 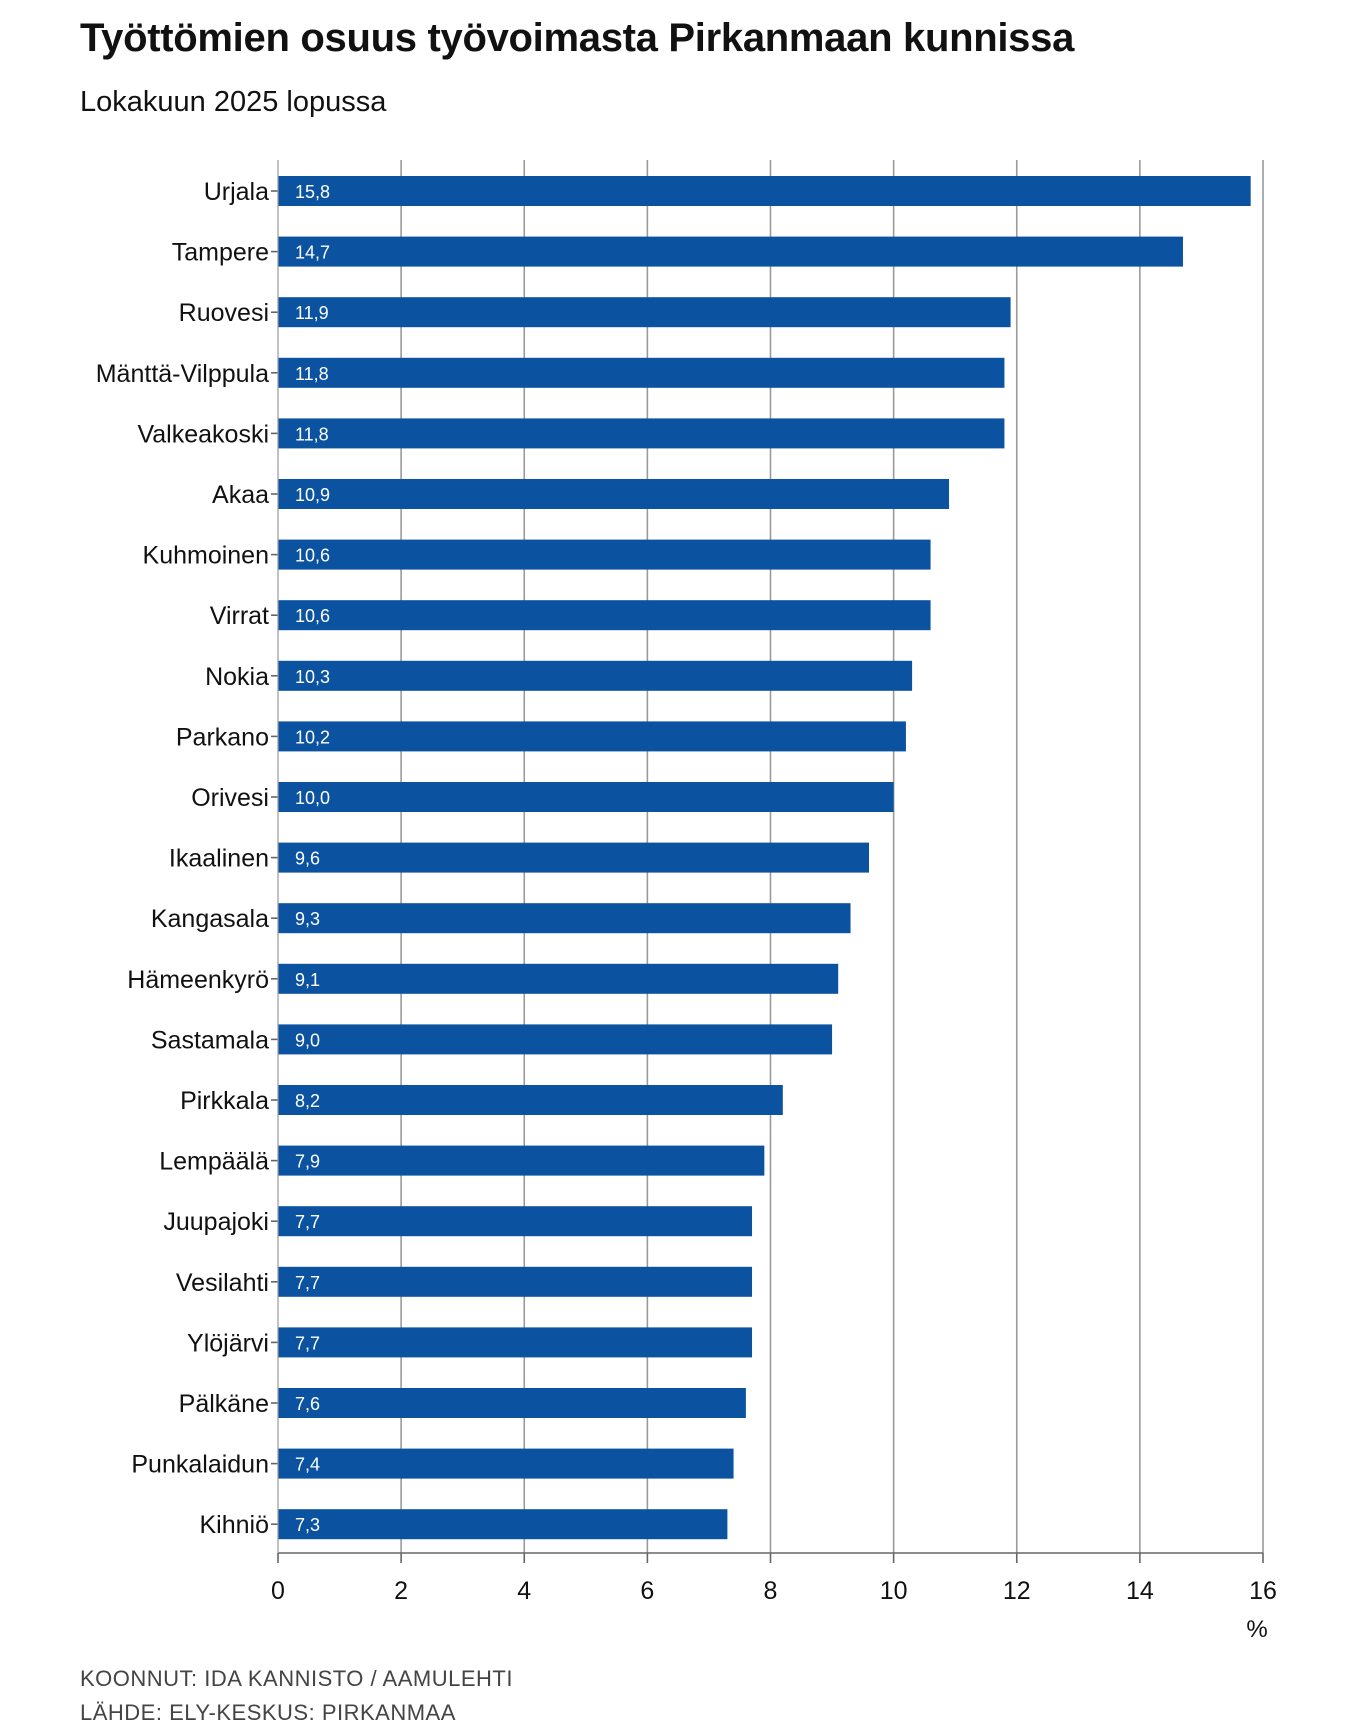 What do you see at coordinates (524, 1591) in the screenshot?
I see `x-tick-label: 4` at bounding box center [524, 1591].